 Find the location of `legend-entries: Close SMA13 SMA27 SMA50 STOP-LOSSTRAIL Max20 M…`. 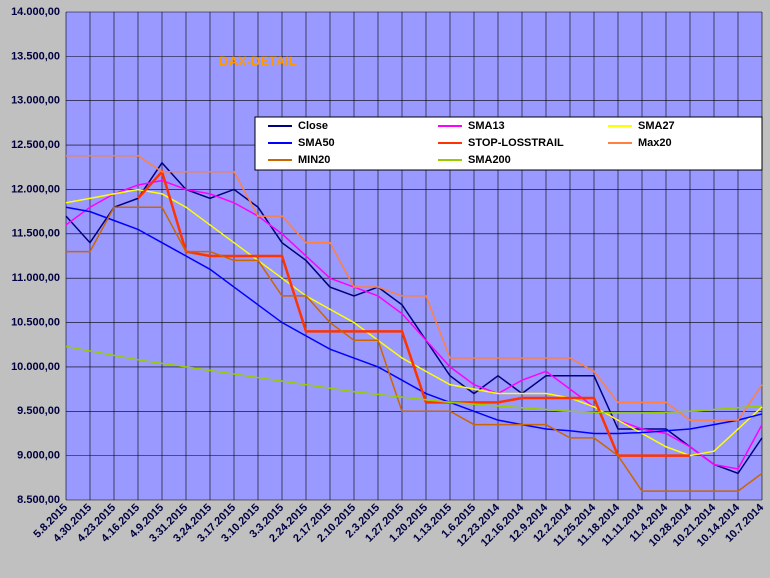

legend-entries: Close SMA13 SMA27 SMA50 STOP-LOSSTRAIL Max20 M… is located at coordinates (471, 143).